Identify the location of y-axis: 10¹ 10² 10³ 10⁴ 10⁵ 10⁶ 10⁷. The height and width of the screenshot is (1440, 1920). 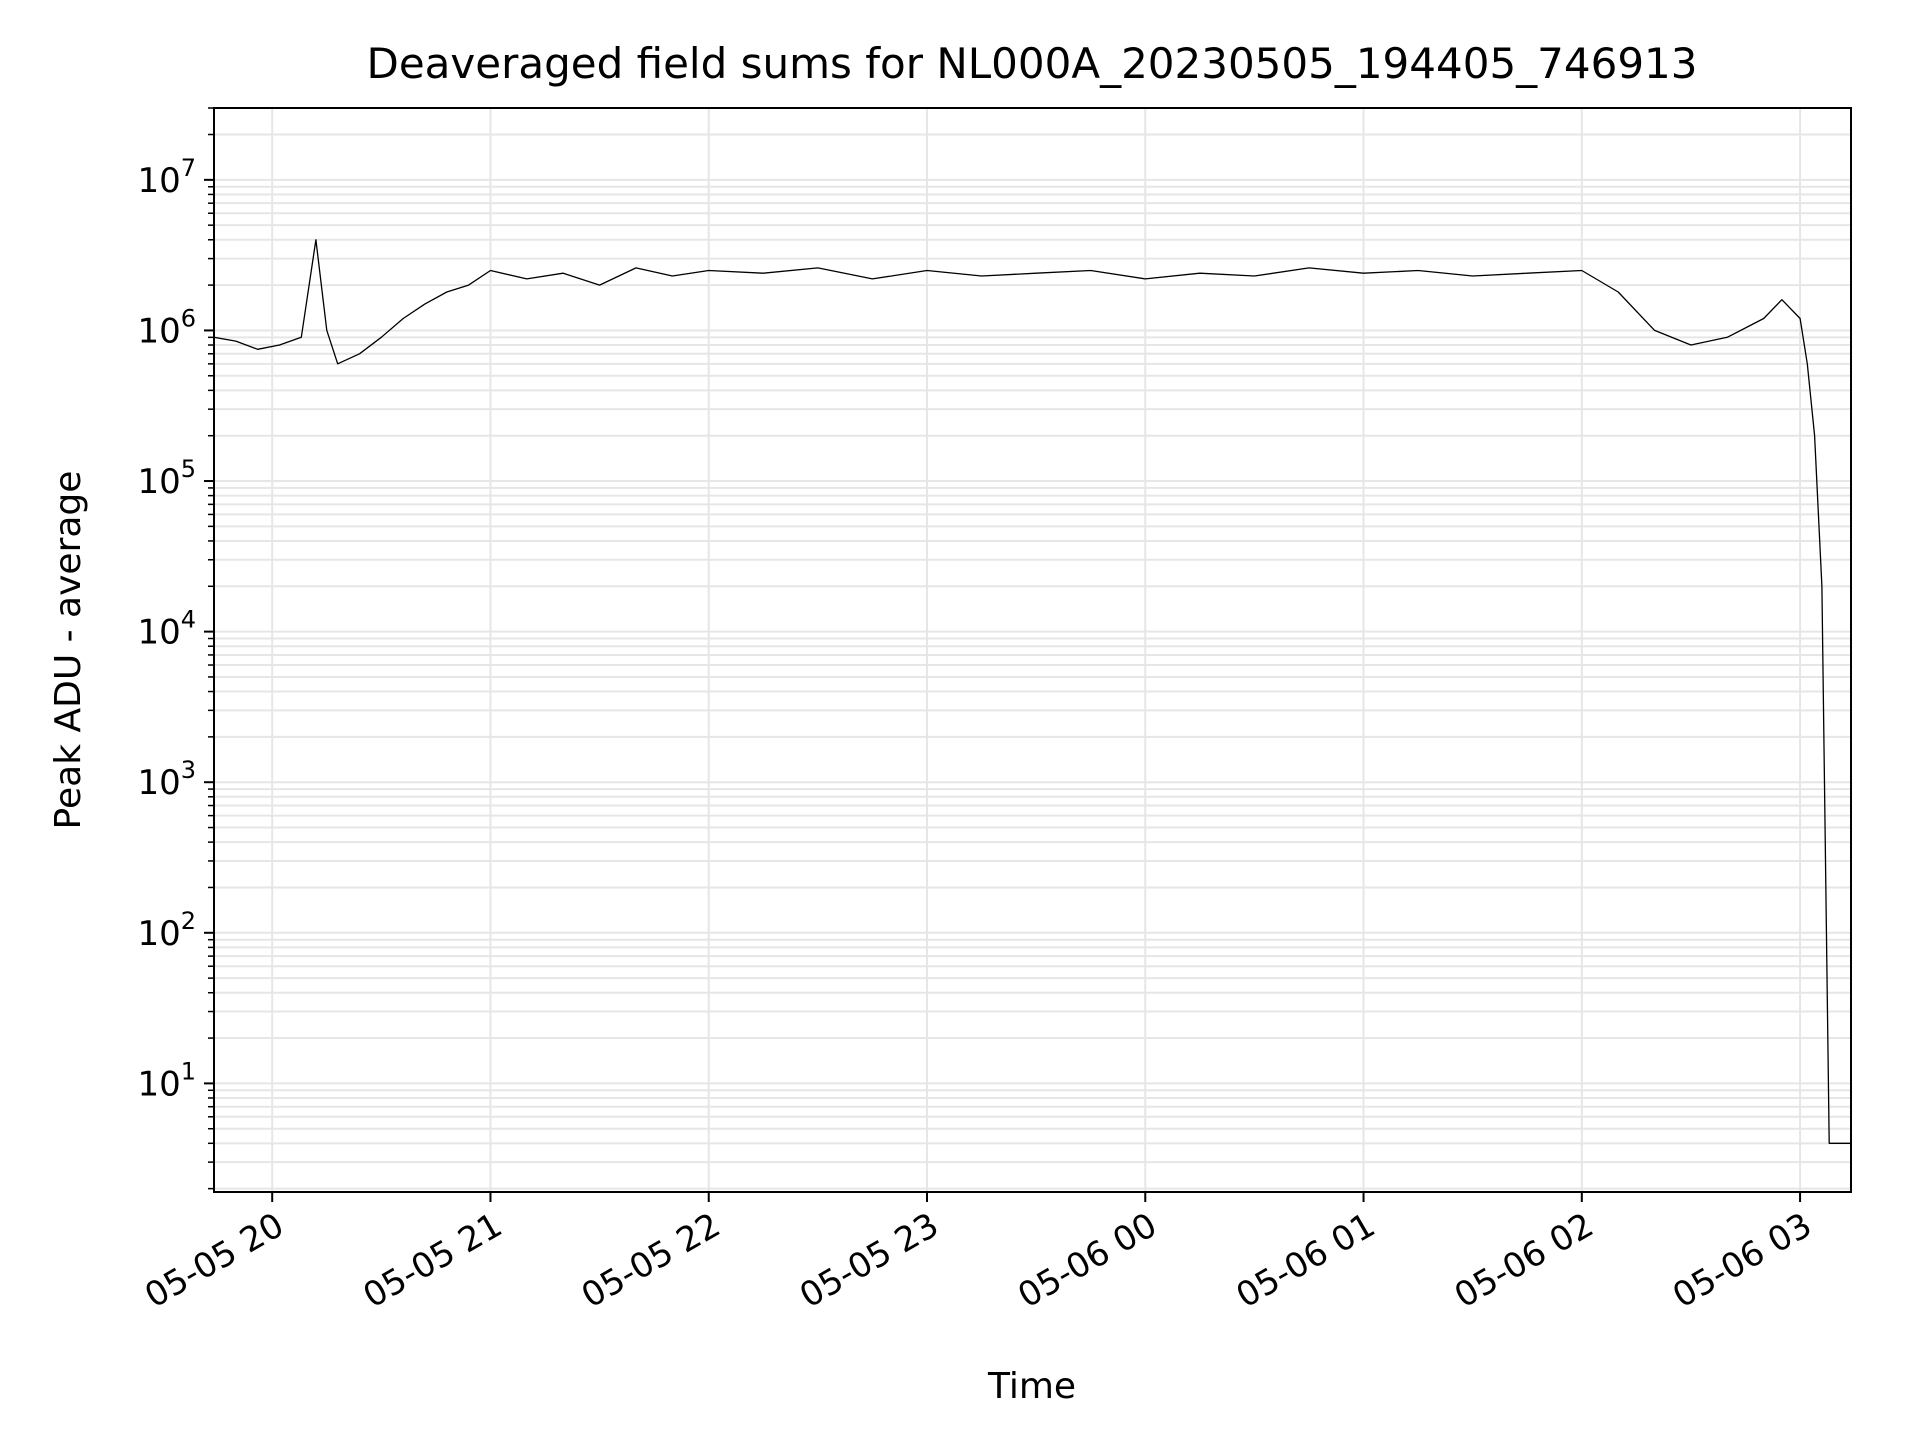
(175, 648).